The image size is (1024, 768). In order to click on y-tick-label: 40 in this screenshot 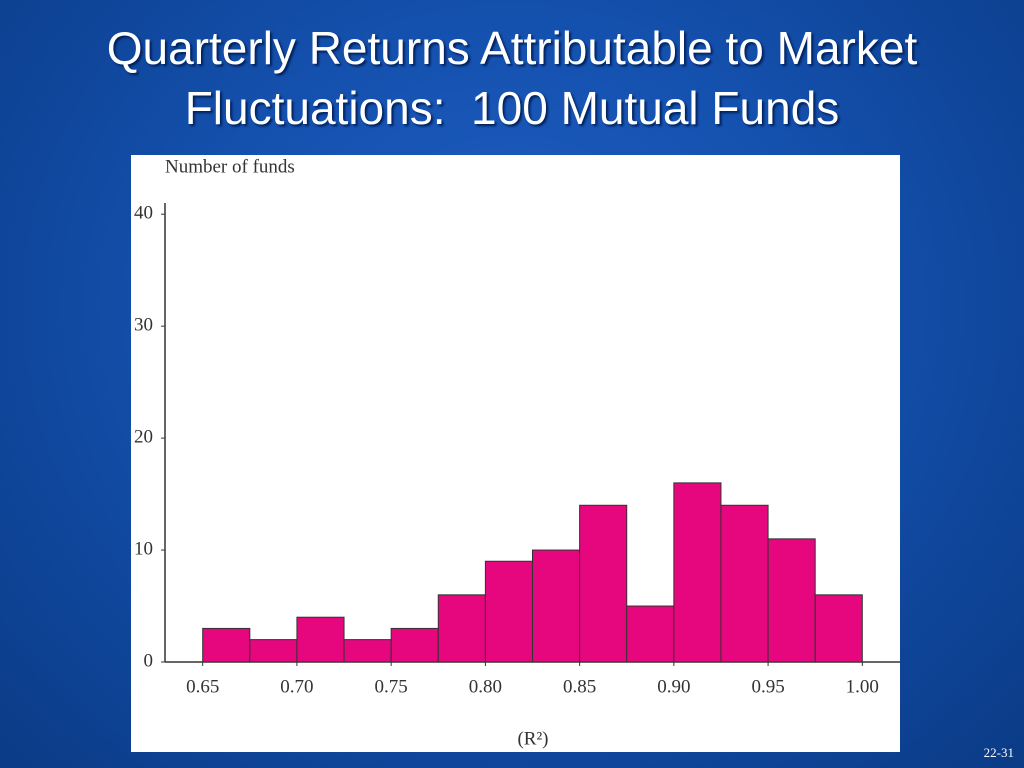, I will do `click(143, 213)`.